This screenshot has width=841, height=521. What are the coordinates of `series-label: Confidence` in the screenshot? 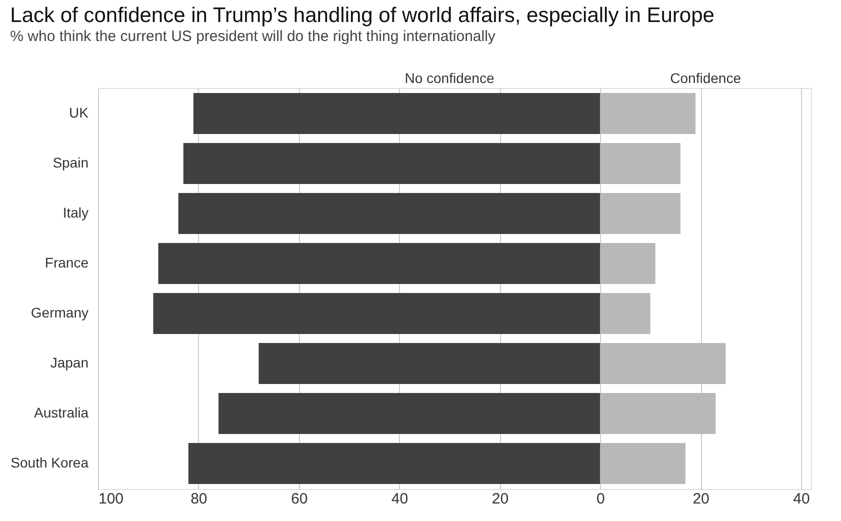 It's located at (706, 78).